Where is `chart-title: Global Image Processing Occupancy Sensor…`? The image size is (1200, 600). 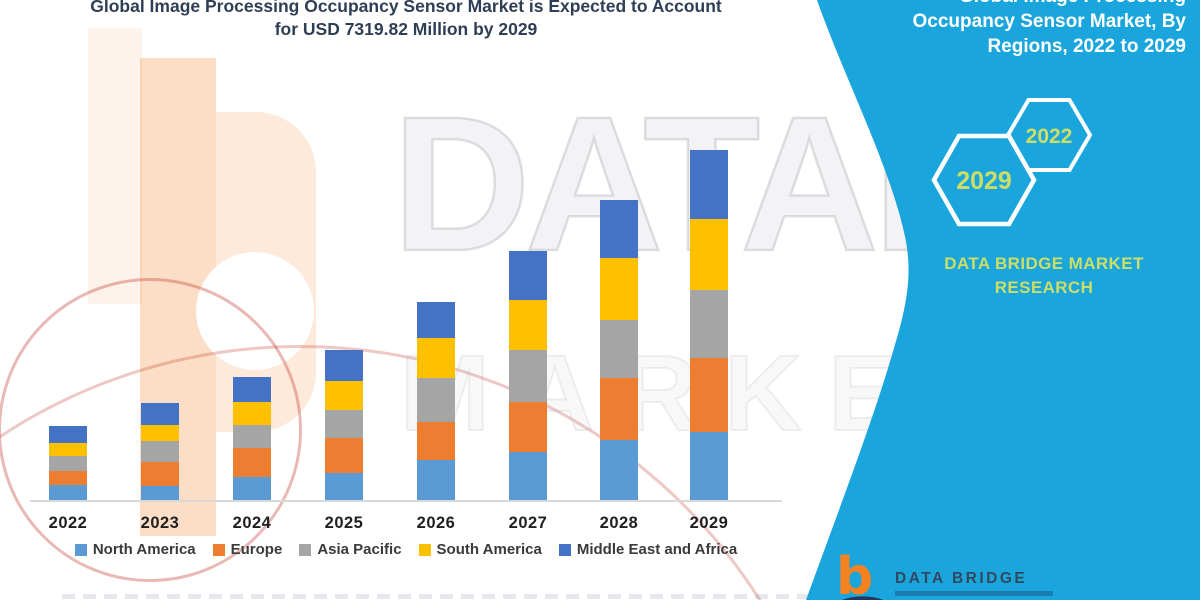 chart-title: Global Image Processing Occupancy Sensor… is located at coordinates (406, 20).